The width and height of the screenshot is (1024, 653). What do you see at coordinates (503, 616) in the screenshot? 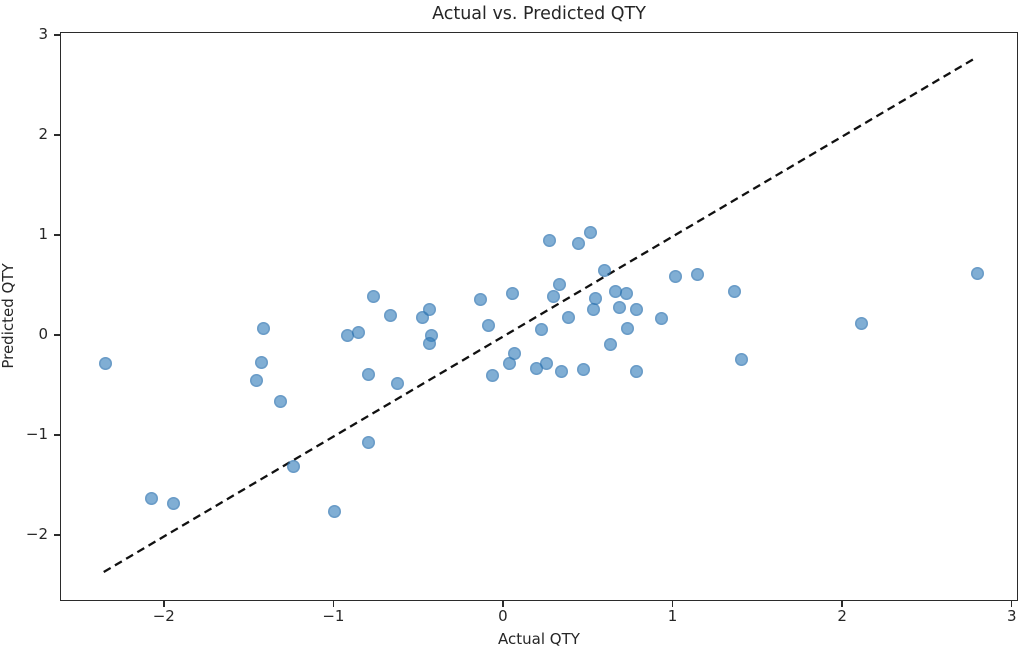
I see `x-tick-label: 0` at bounding box center [503, 616].